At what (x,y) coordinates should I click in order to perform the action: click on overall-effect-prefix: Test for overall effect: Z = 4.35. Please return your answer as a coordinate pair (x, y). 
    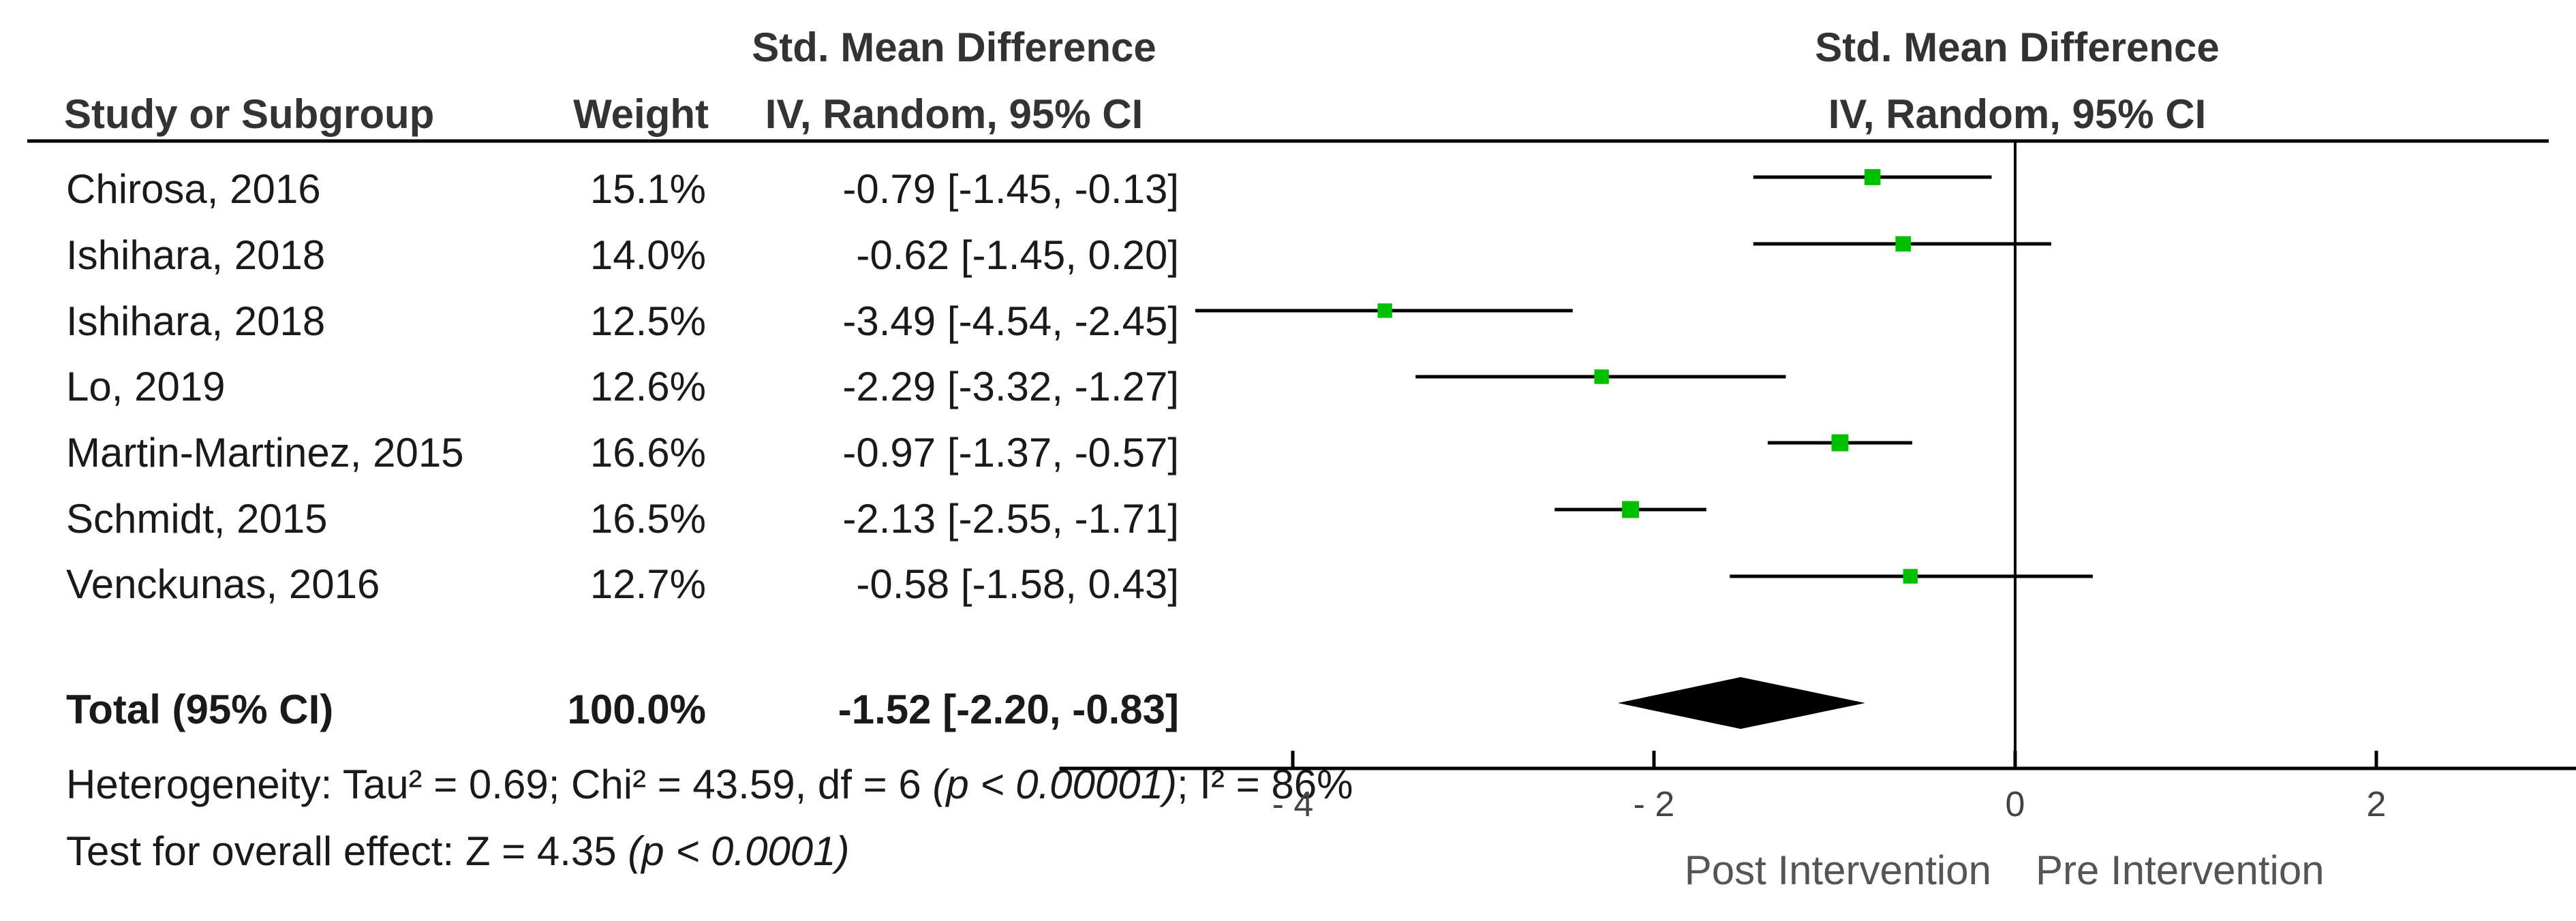
    Looking at the image, I should click on (347, 851).